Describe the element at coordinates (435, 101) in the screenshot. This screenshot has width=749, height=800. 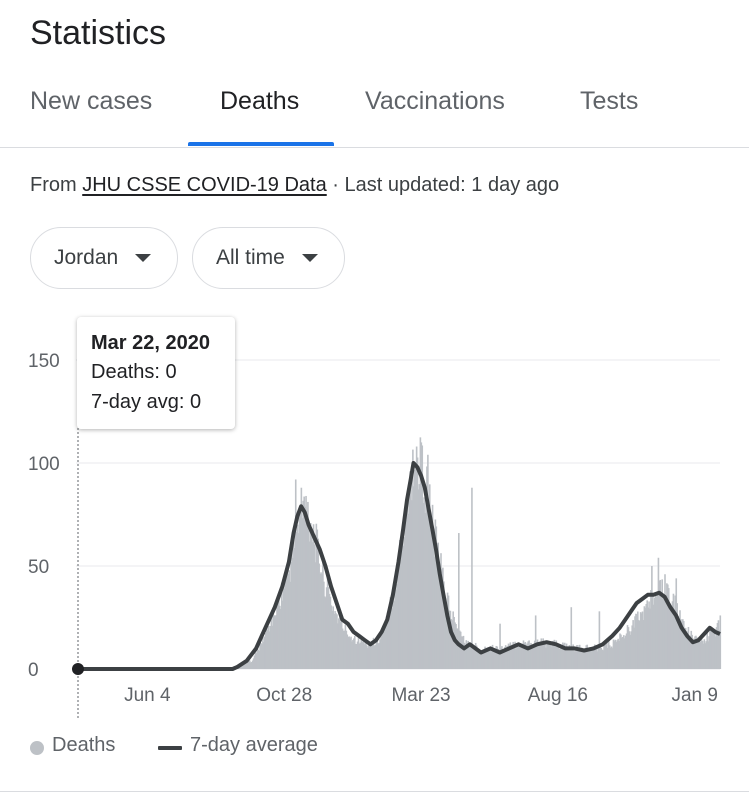
I see `tab-vaccinations: Vaccinations` at that location.